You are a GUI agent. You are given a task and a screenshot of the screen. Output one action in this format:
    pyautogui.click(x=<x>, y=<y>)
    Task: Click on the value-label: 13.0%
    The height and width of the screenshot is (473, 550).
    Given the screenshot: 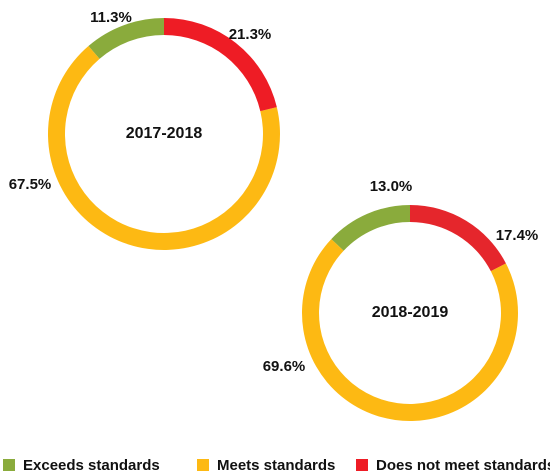 What is the action you would take?
    pyautogui.click(x=391, y=186)
    